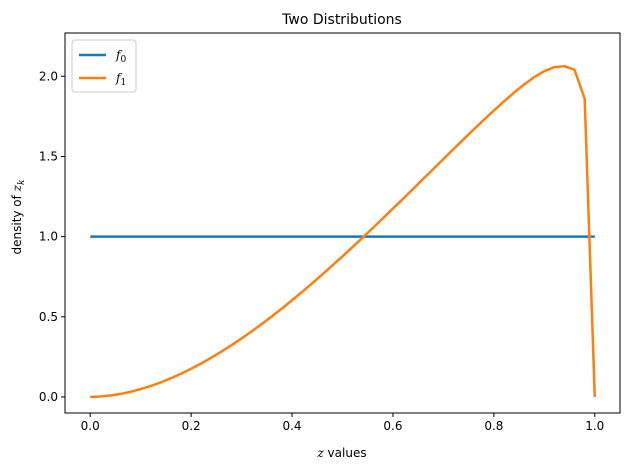  What do you see at coordinates (345, 453) in the screenshot?
I see `x-axis-label-text: values` at bounding box center [345, 453].